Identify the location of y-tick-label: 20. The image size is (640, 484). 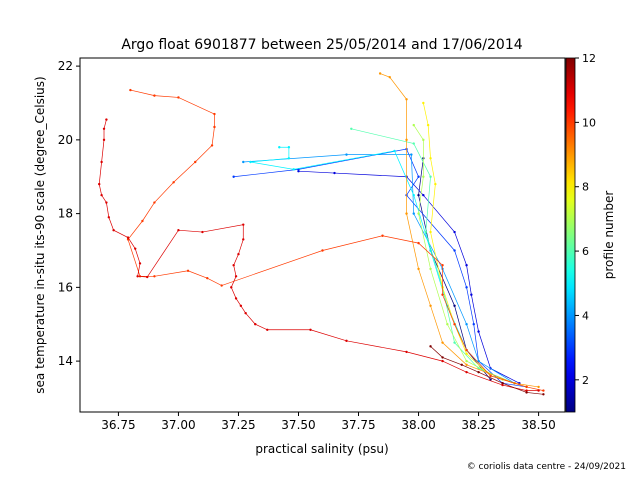
(65, 140).